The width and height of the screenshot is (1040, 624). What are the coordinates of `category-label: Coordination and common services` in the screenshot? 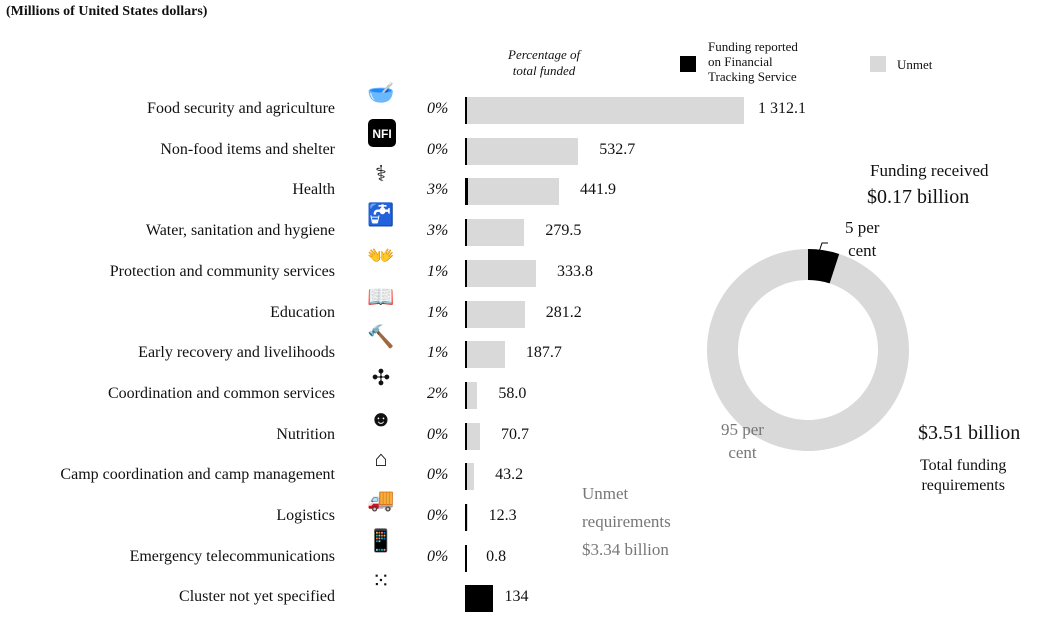 It's located at (221, 393).